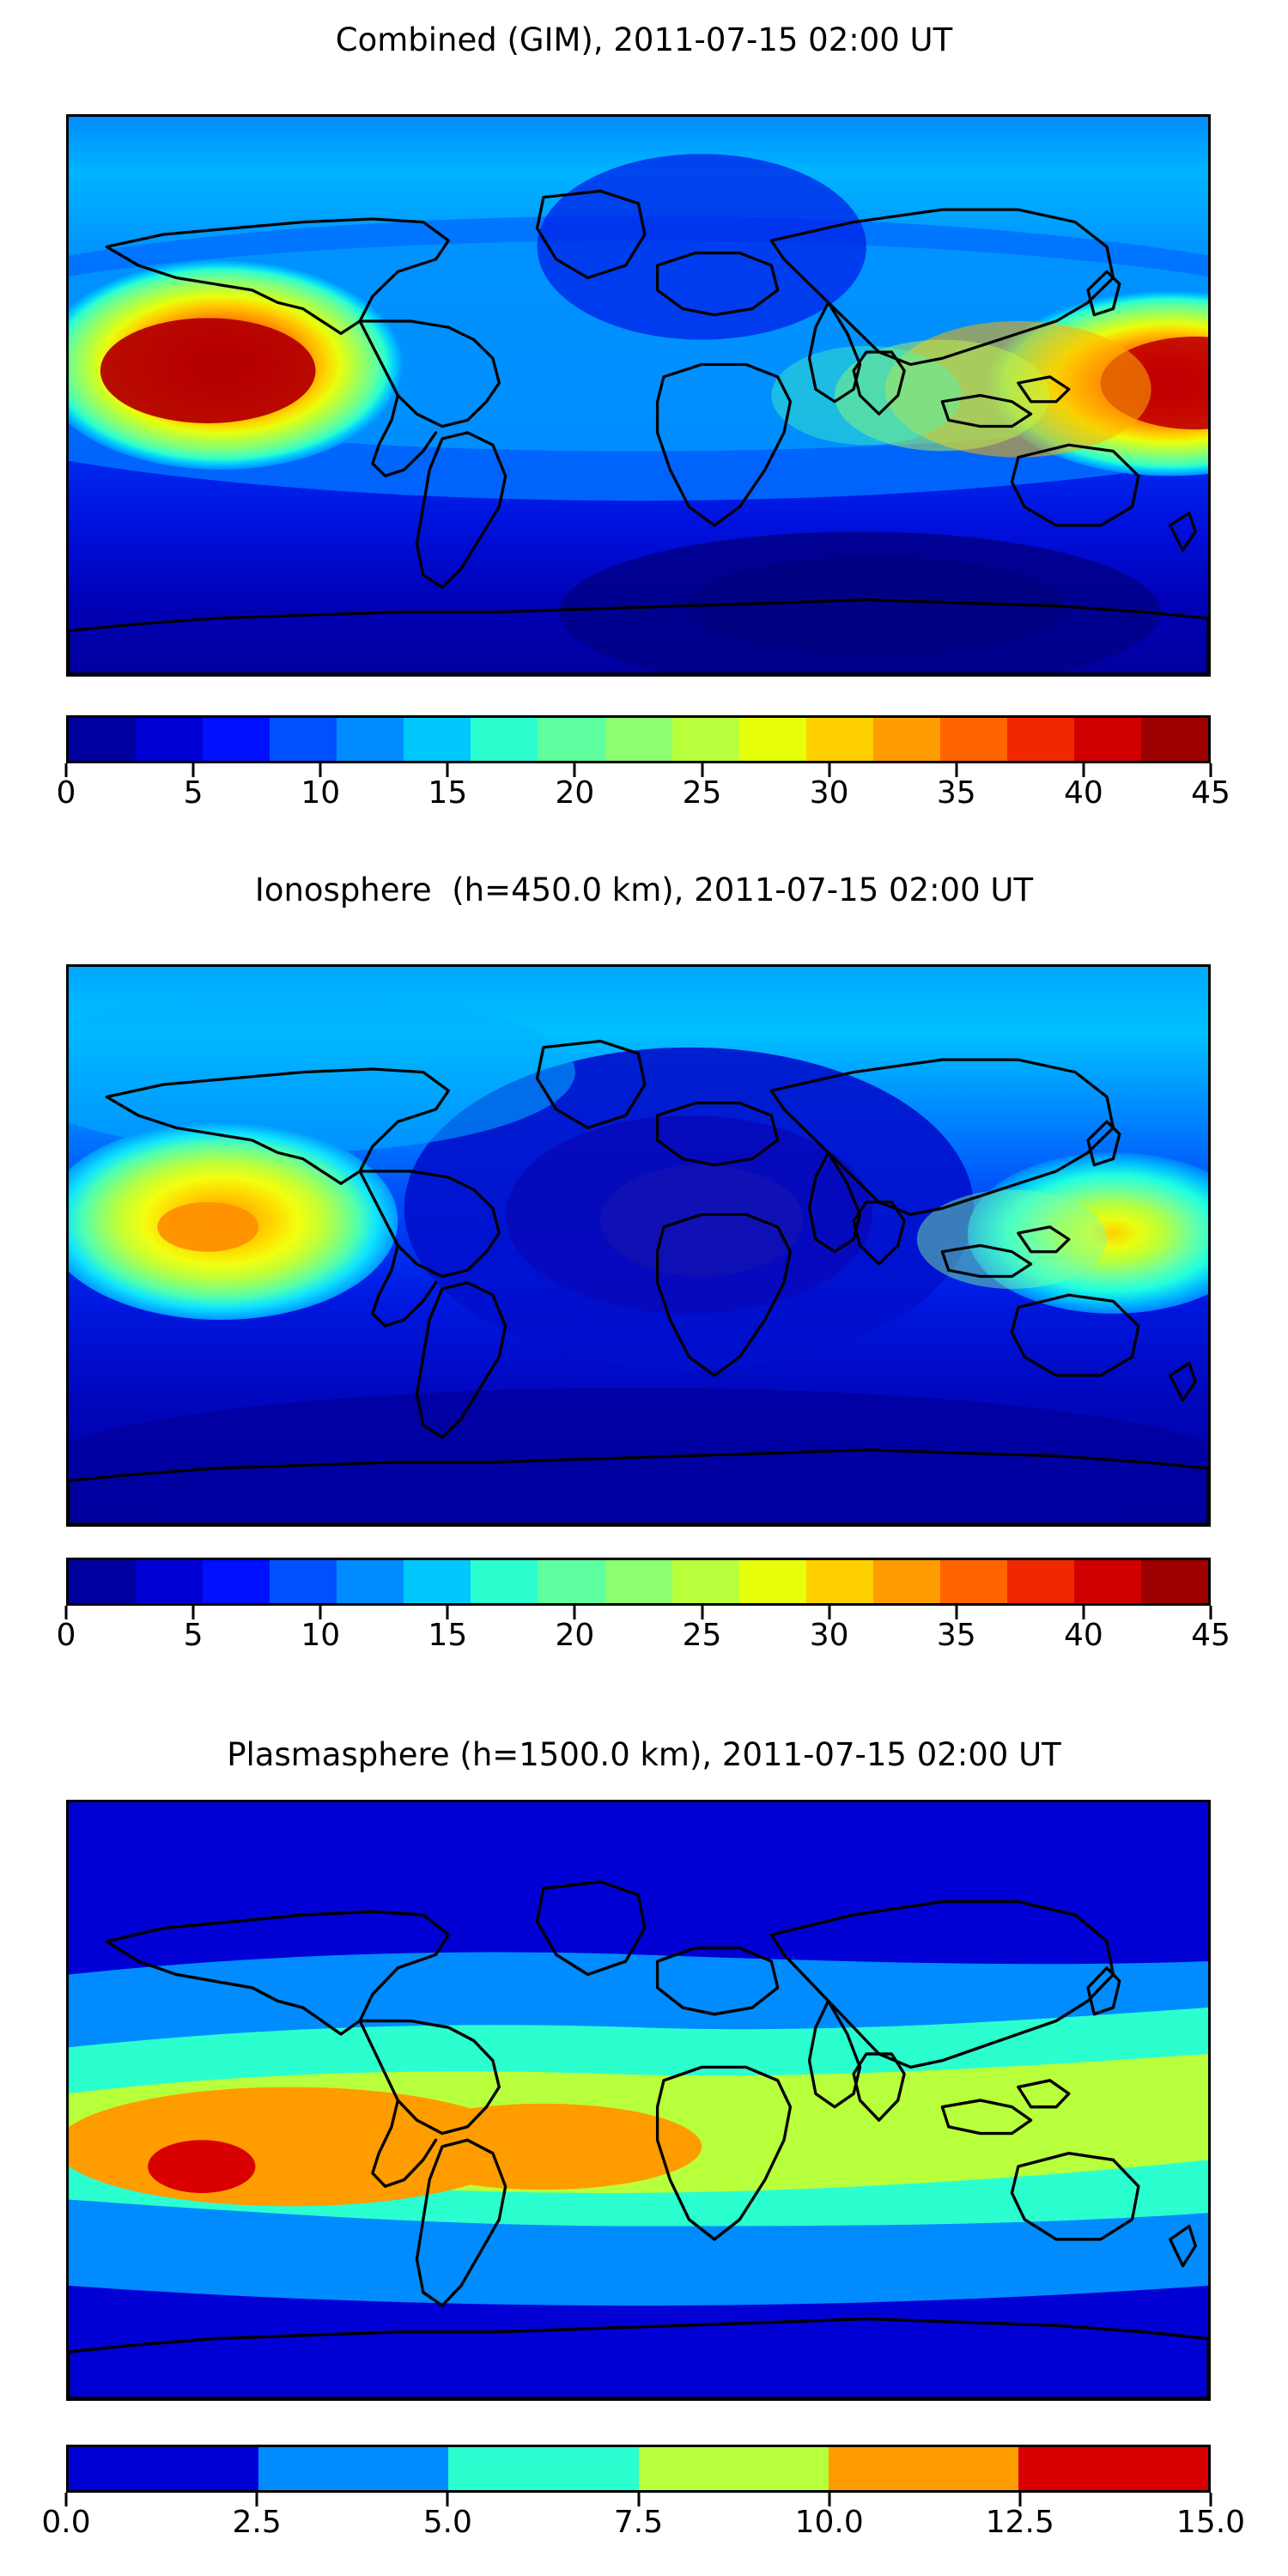 The image size is (1288, 2576). Describe the element at coordinates (1083, 1635) in the screenshot. I see `ionosphere-colorbar-tick-label: 40` at that location.